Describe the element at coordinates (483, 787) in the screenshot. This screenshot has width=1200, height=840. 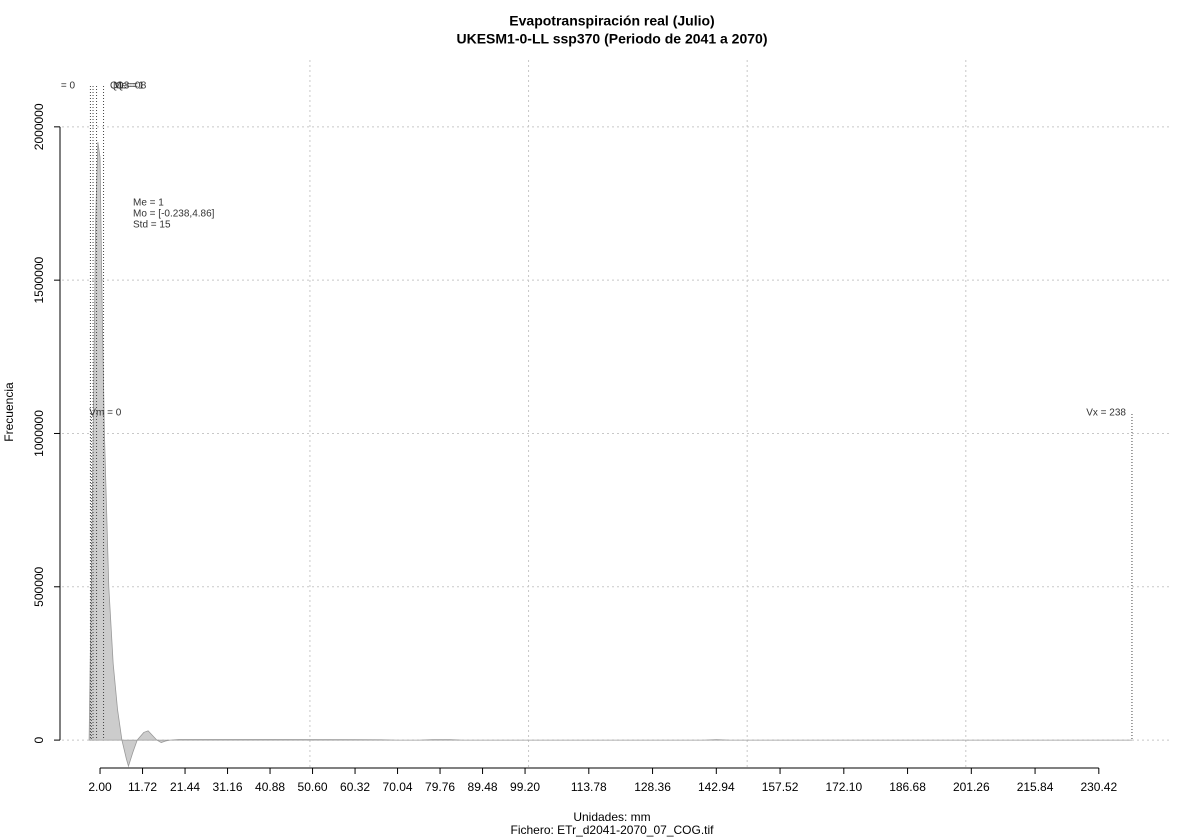
I see `x-tick-label: 89.48` at that location.